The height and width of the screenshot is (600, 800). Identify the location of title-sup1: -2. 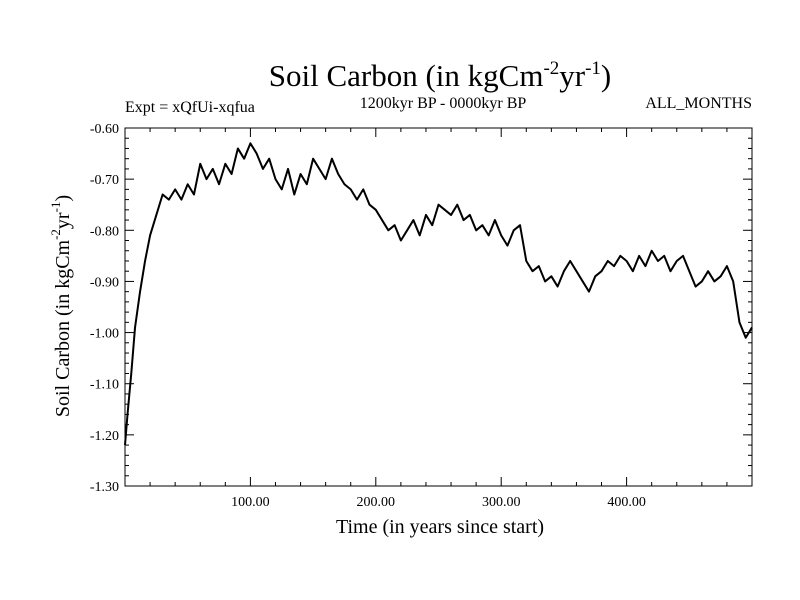
(551, 68).